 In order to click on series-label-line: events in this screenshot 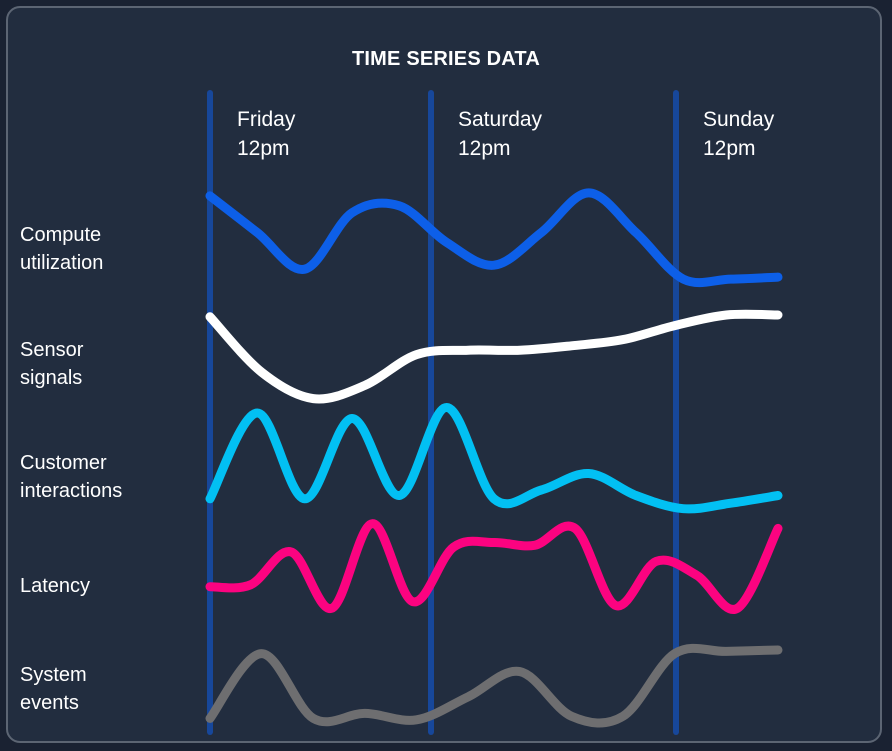, I will do `click(49, 703)`.